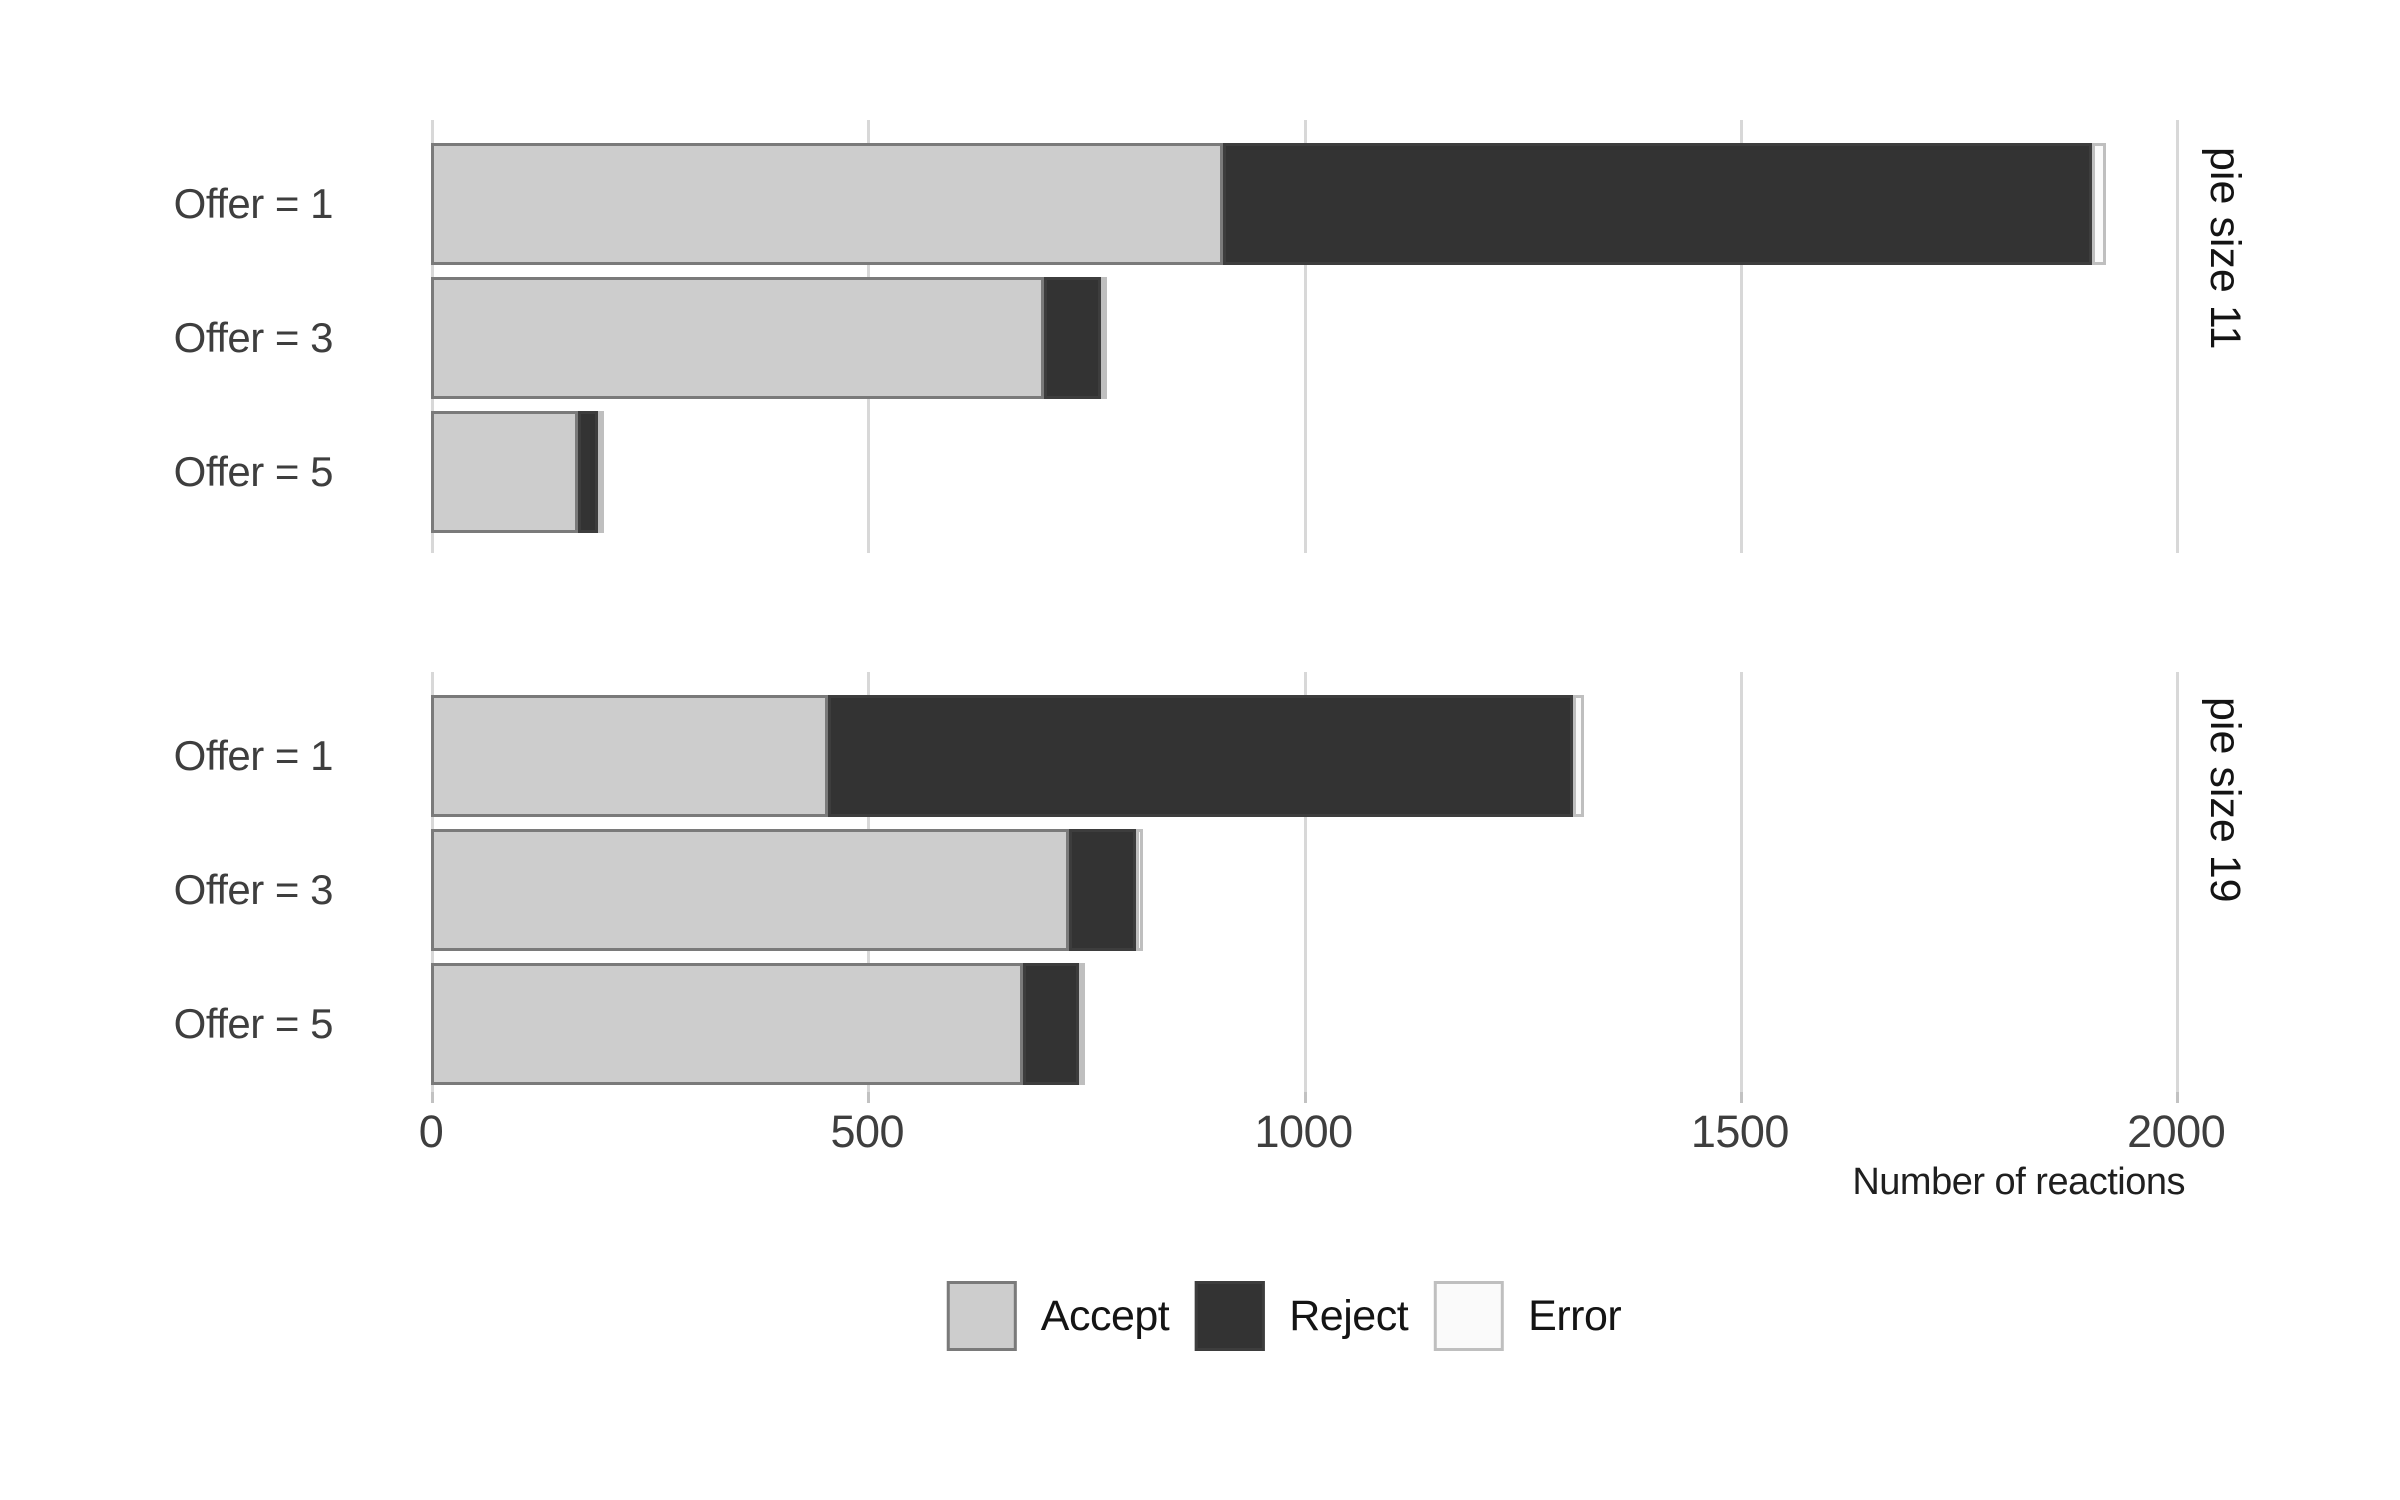 Image resolution: width=2400 pixels, height=1500 pixels. What do you see at coordinates (867, 1131) in the screenshot?
I see `x-tick-label: 500` at bounding box center [867, 1131].